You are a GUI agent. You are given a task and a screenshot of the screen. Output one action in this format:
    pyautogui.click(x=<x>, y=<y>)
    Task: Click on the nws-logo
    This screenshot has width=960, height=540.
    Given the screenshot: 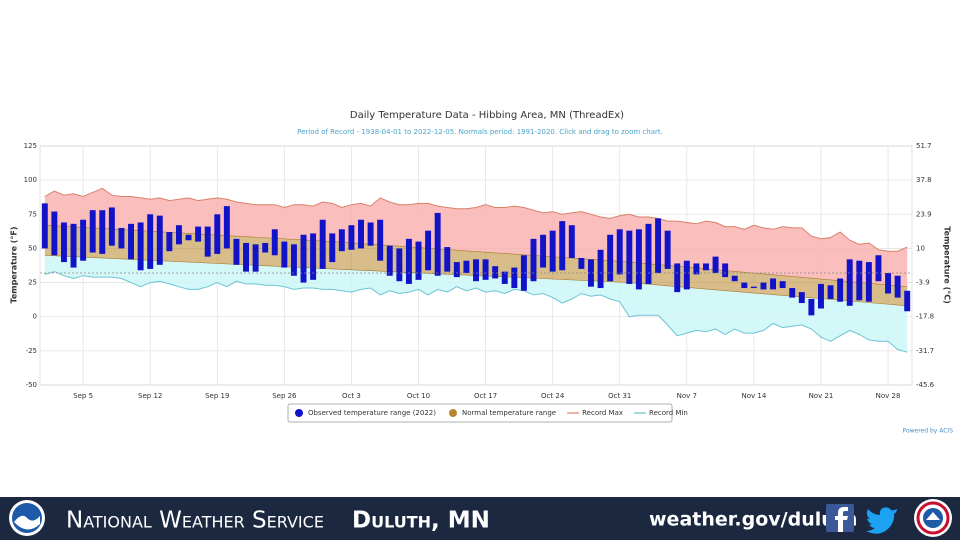 What is the action you would take?
    pyautogui.click(x=933, y=518)
    